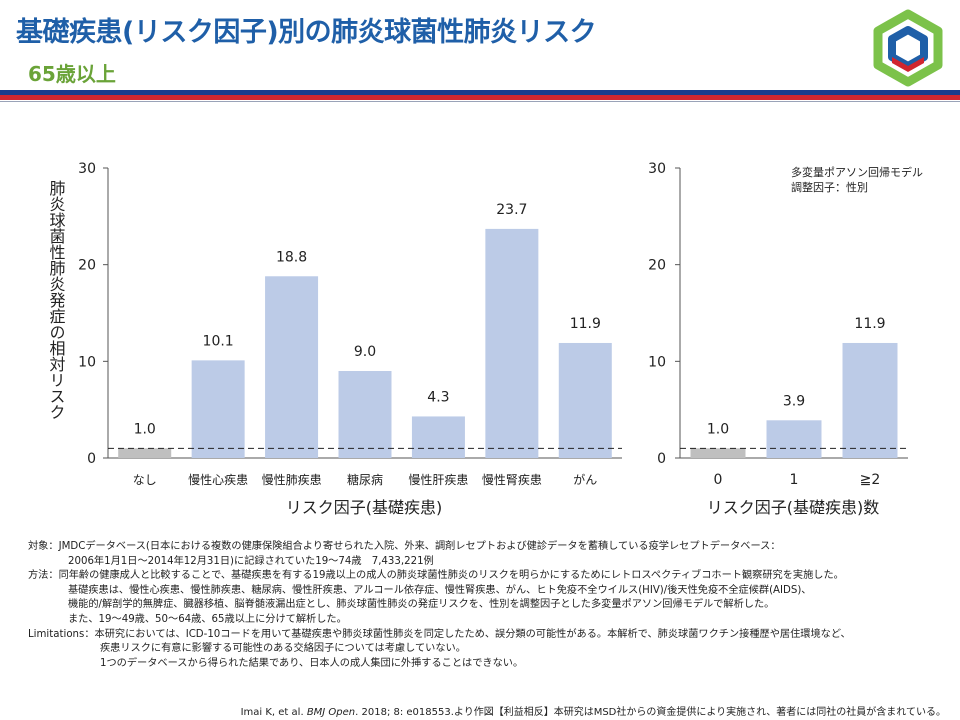 The width and height of the screenshot is (960, 720). What do you see at coordinates (512, 479) in the screenshot?
I see `chart1-category-label: 慢性腎疾患` at bounding box center [512, 479].